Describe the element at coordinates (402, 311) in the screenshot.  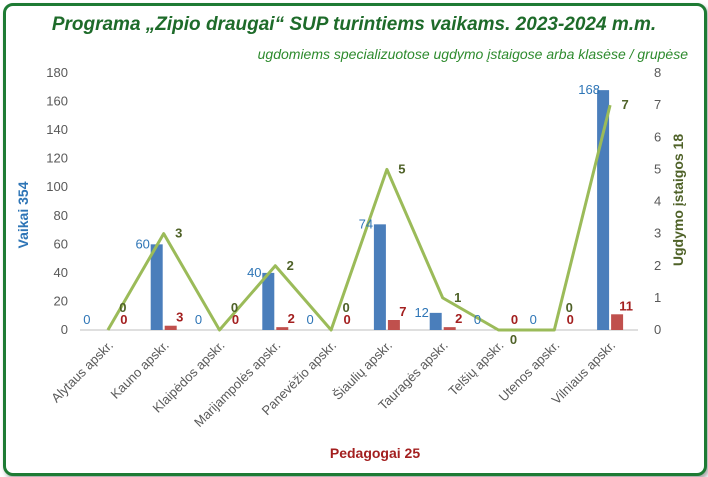
I see `bar-label-pedagogai: 7` at that location.